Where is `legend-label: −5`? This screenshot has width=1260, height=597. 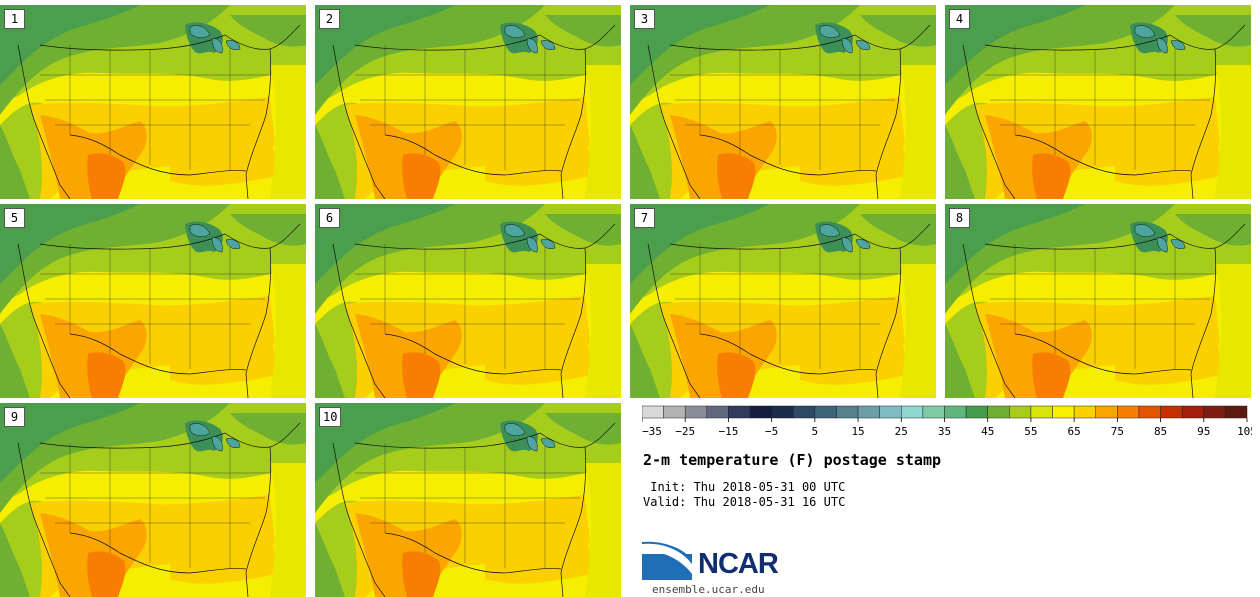 legend-label: −5 is located at coordinates (771, 431).